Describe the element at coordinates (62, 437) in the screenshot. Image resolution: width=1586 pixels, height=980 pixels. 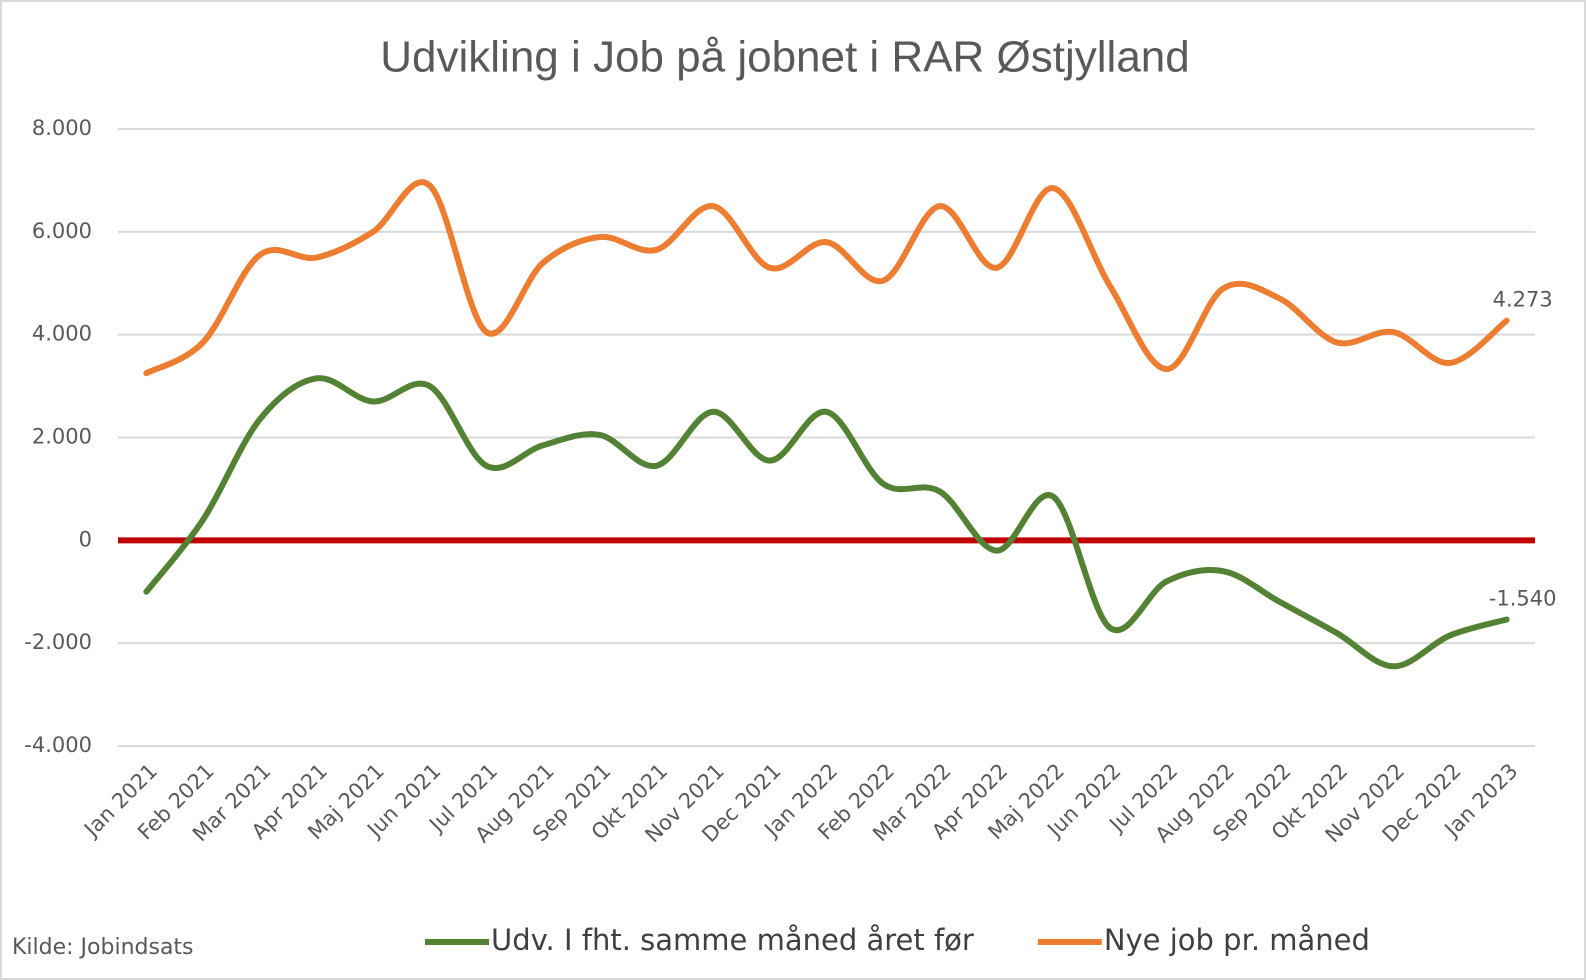
I see `y-tick-label: 2.000` at that location.